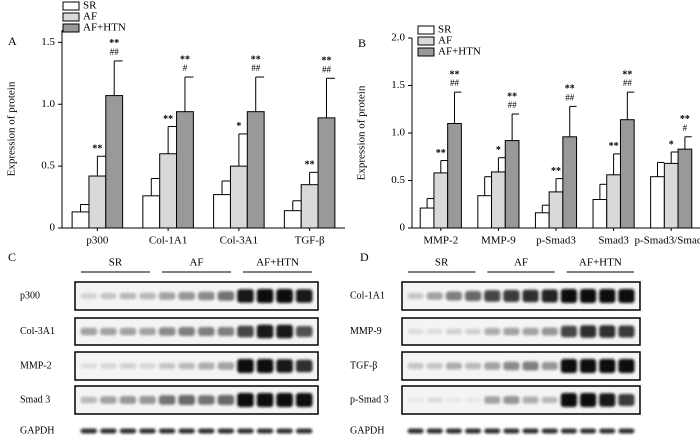 The image size is (700, 446). Describe the element at coordinates (613, 241) in the screenshot. I see `x-tick-label: Smad3` at that location.